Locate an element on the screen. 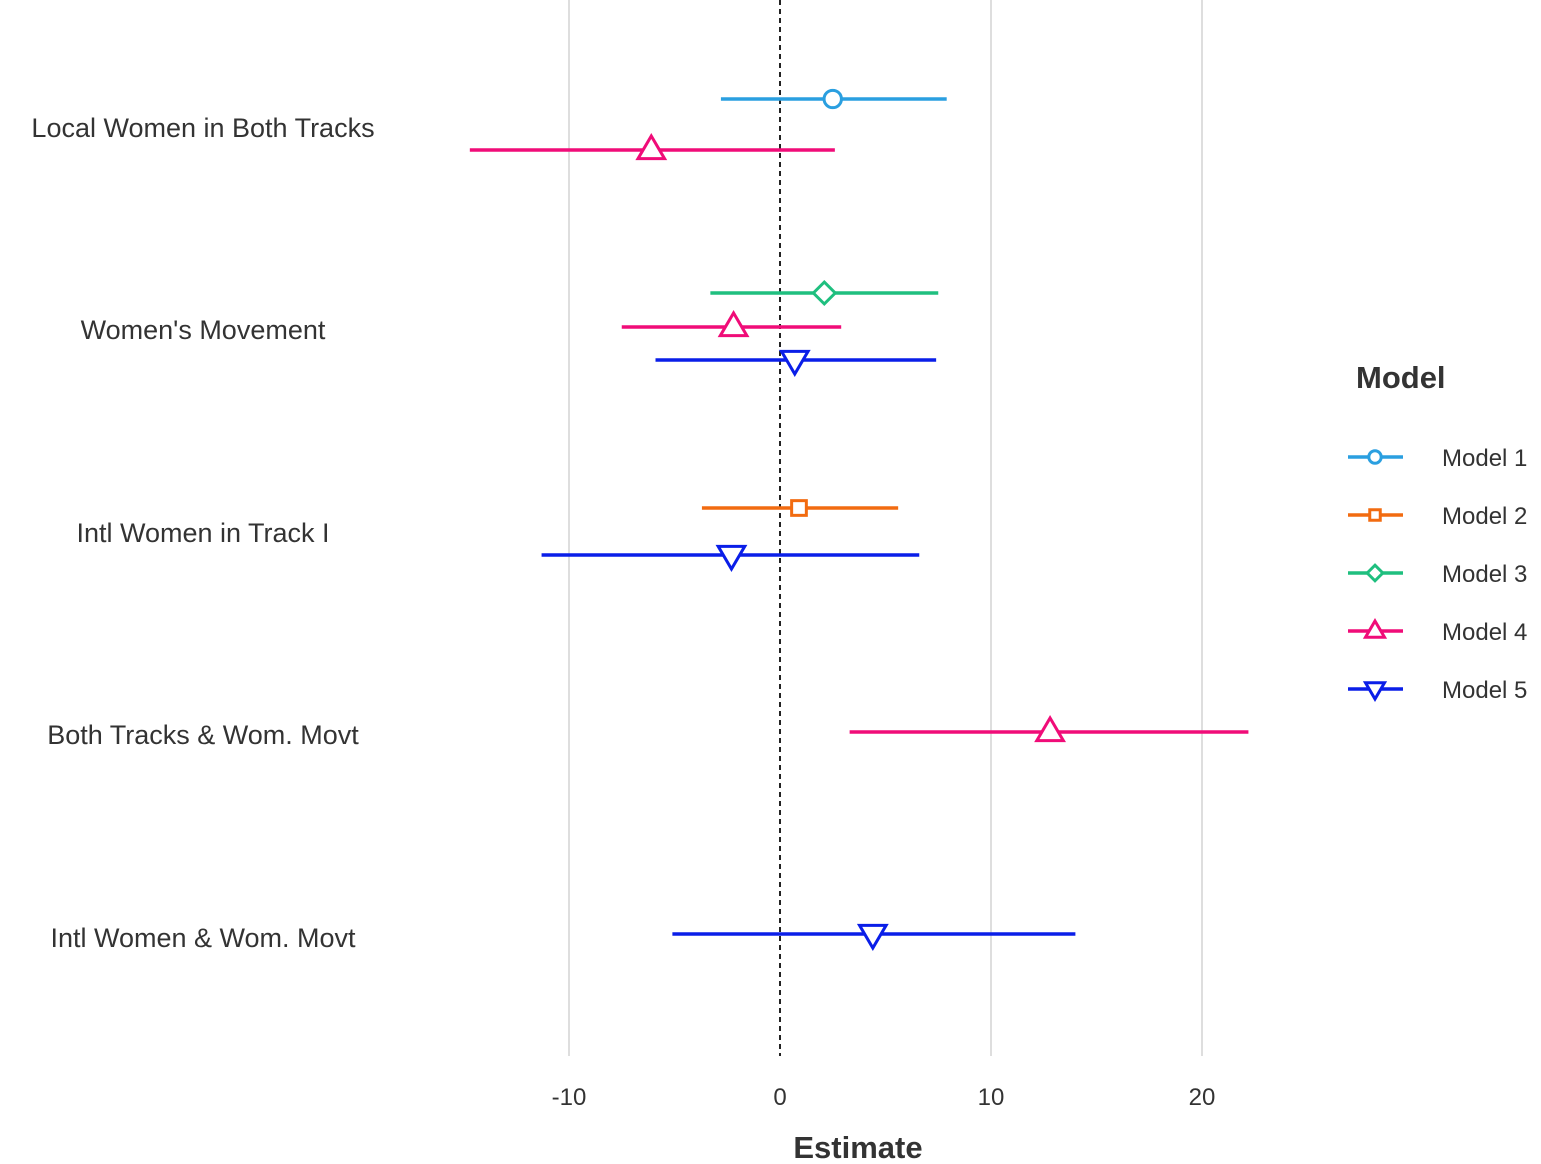 The width and height of the screenshot is (1541, 1164). legend-item: Model 4 is located at coordinates (1437, 632).